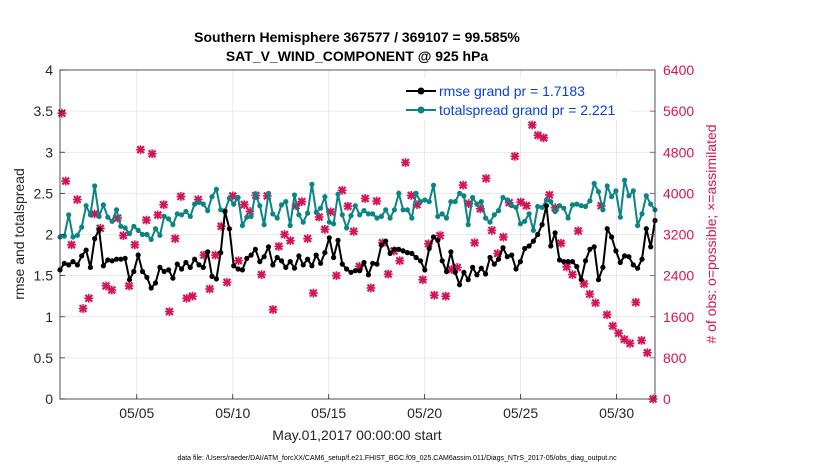 The image size is (830, 470). I want to click on y-tick-label: 4, so click(49, 70).